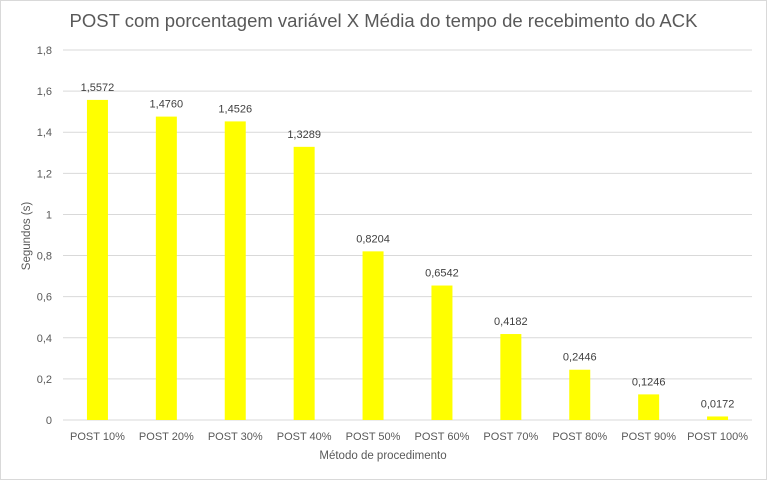 This screenshot has width=767, height=480. Describe the element at coordinates (44, 257) in the screenshot. I see `y-tick-label: 0,8` at that location.